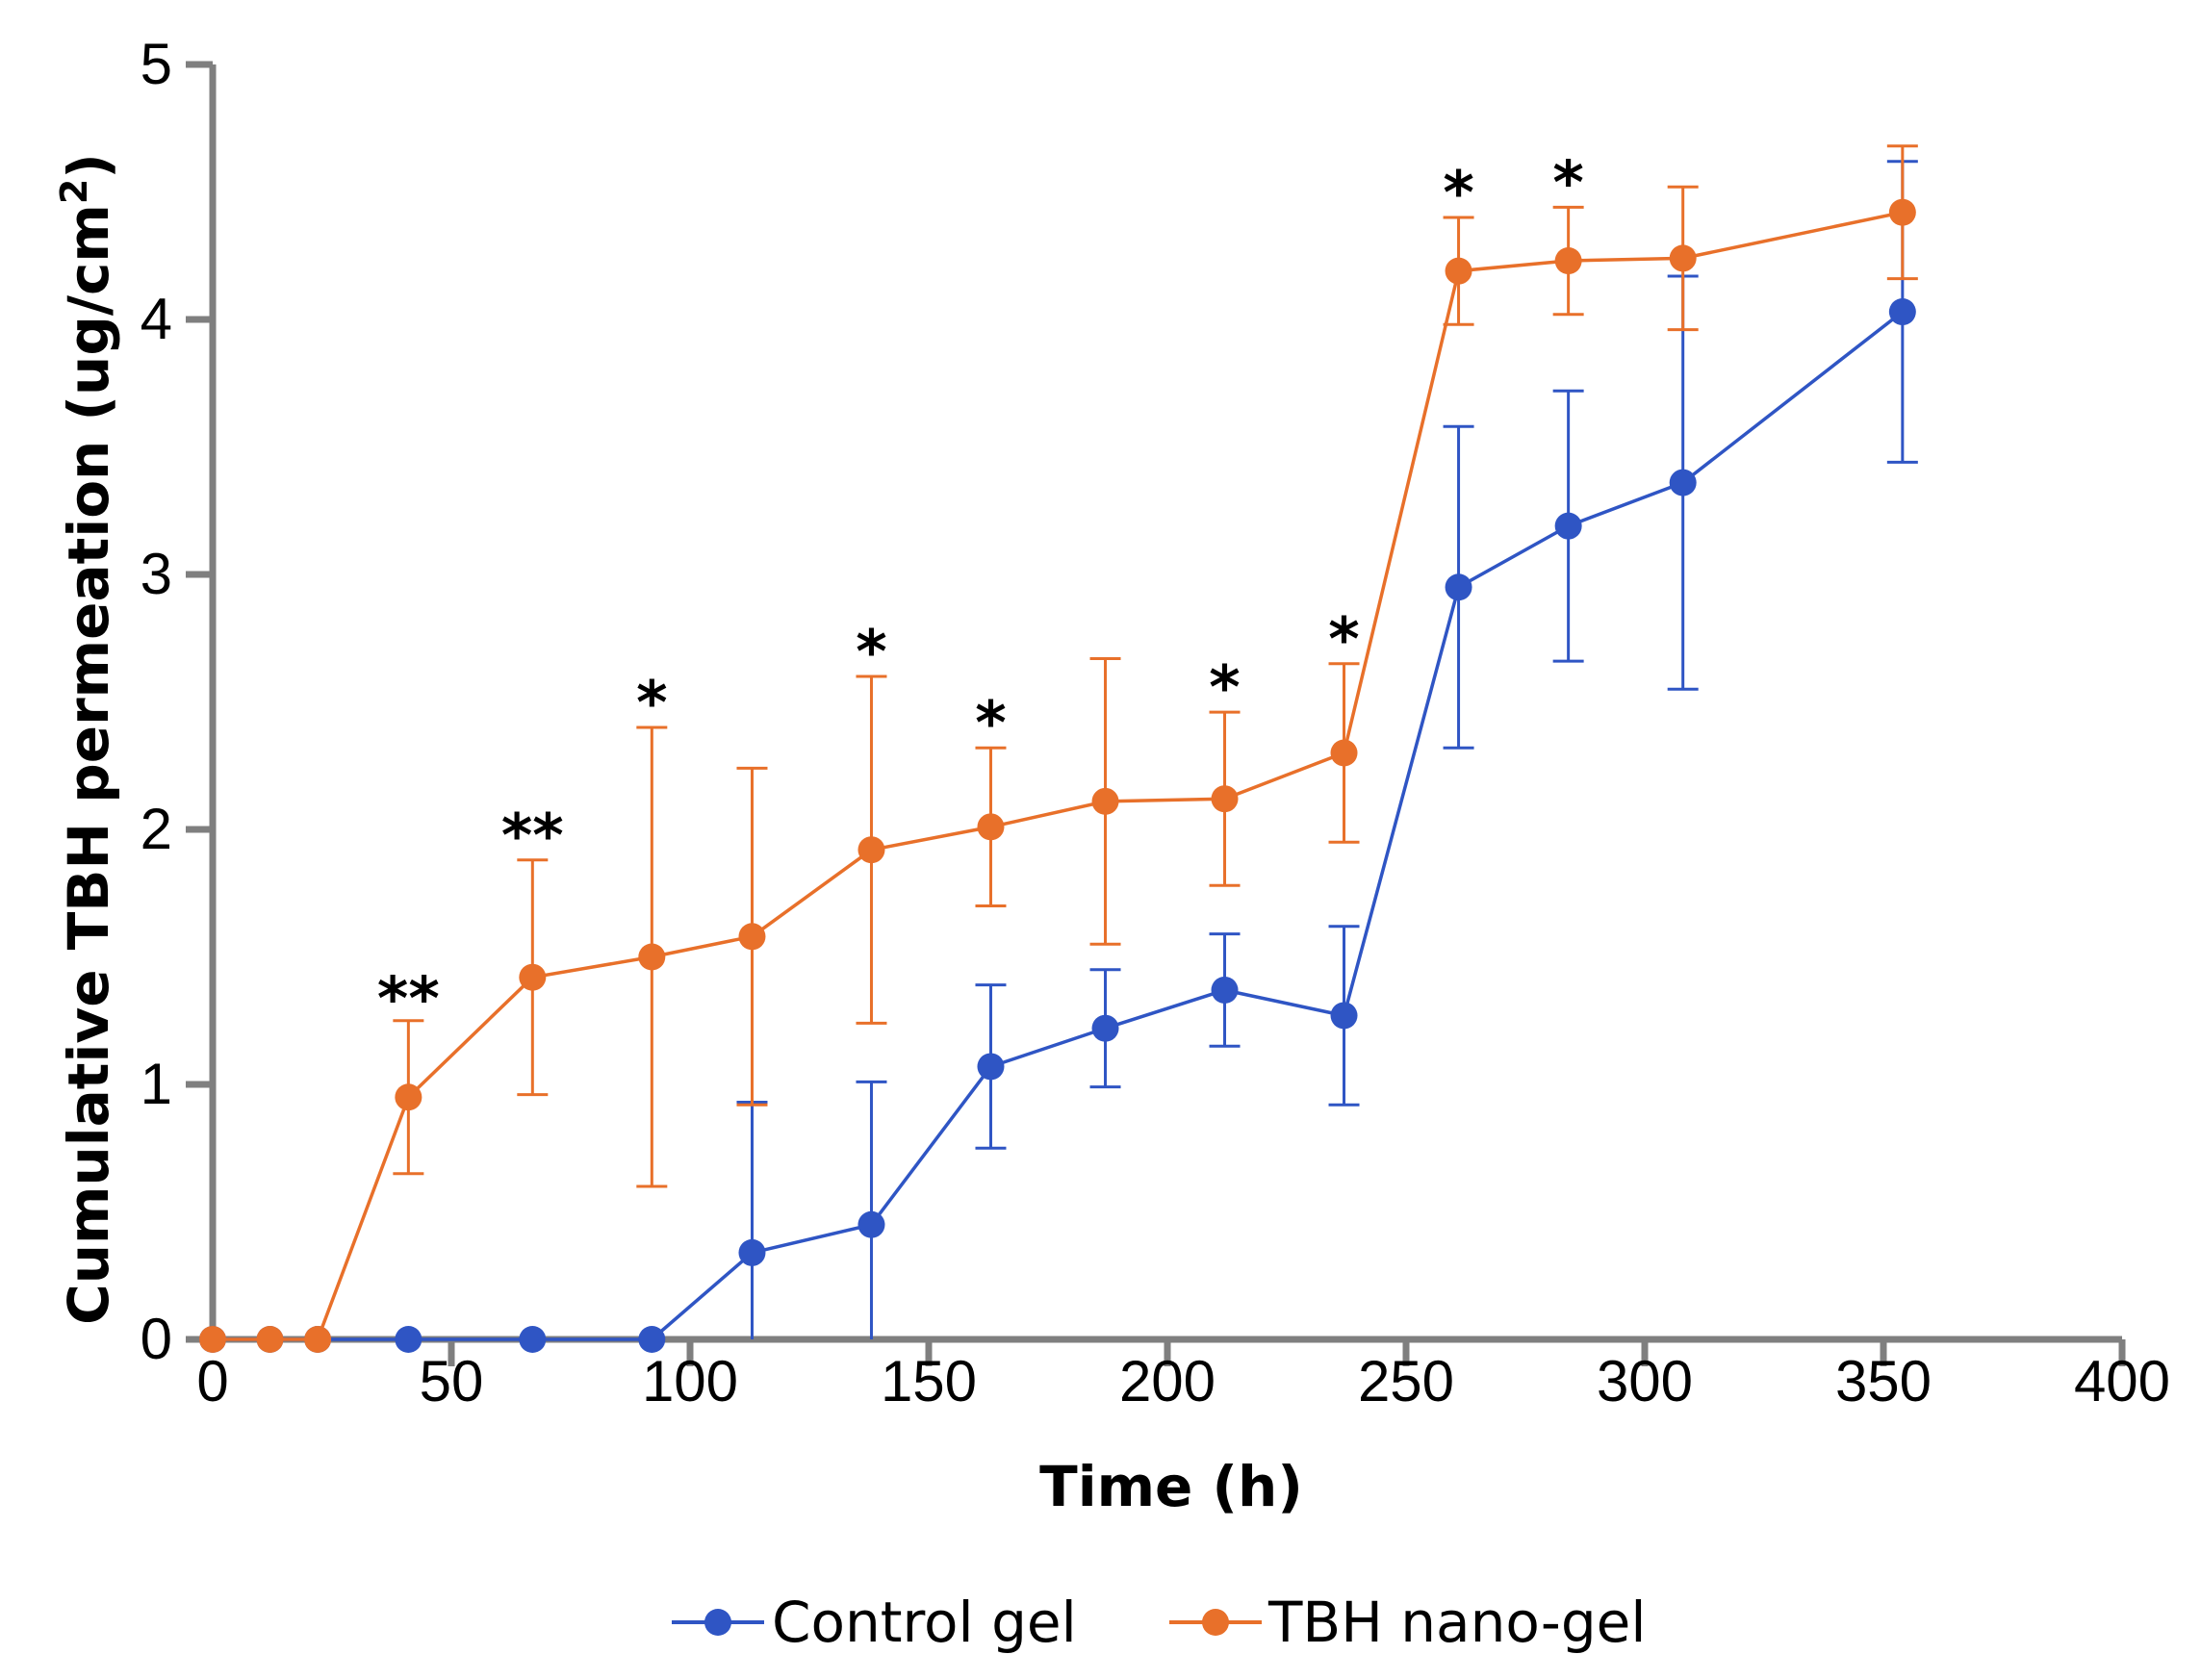 The height and width of the screenshot is (1680, 2201). What do you see at coordinates (1215, 1623) in the screenshot?
I see `legend-marker-nano` at bounding box center [1215, 1623].